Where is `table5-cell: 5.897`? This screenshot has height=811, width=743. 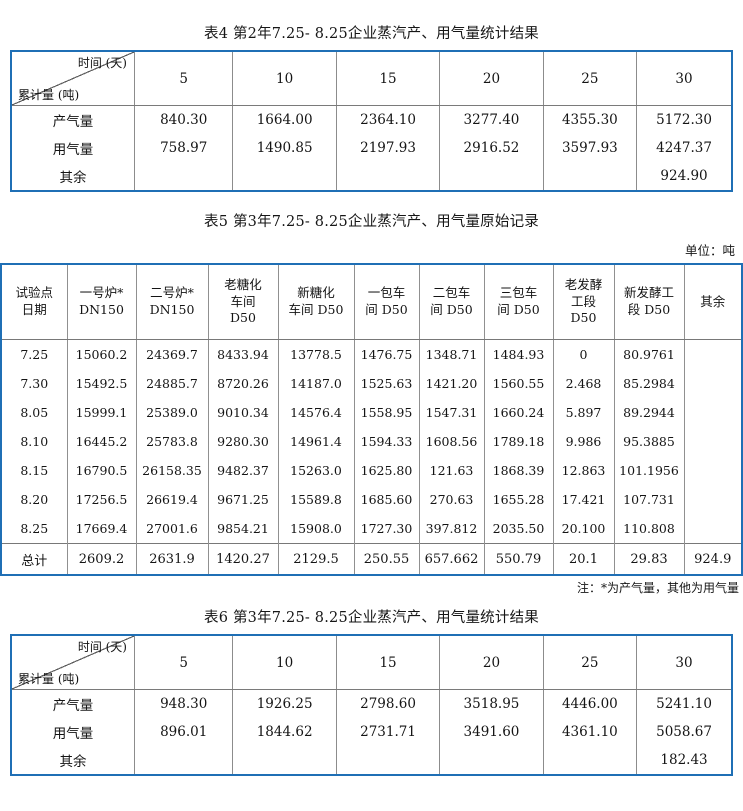
table5-cell: 5.897 is located at coordinates (583, 412).